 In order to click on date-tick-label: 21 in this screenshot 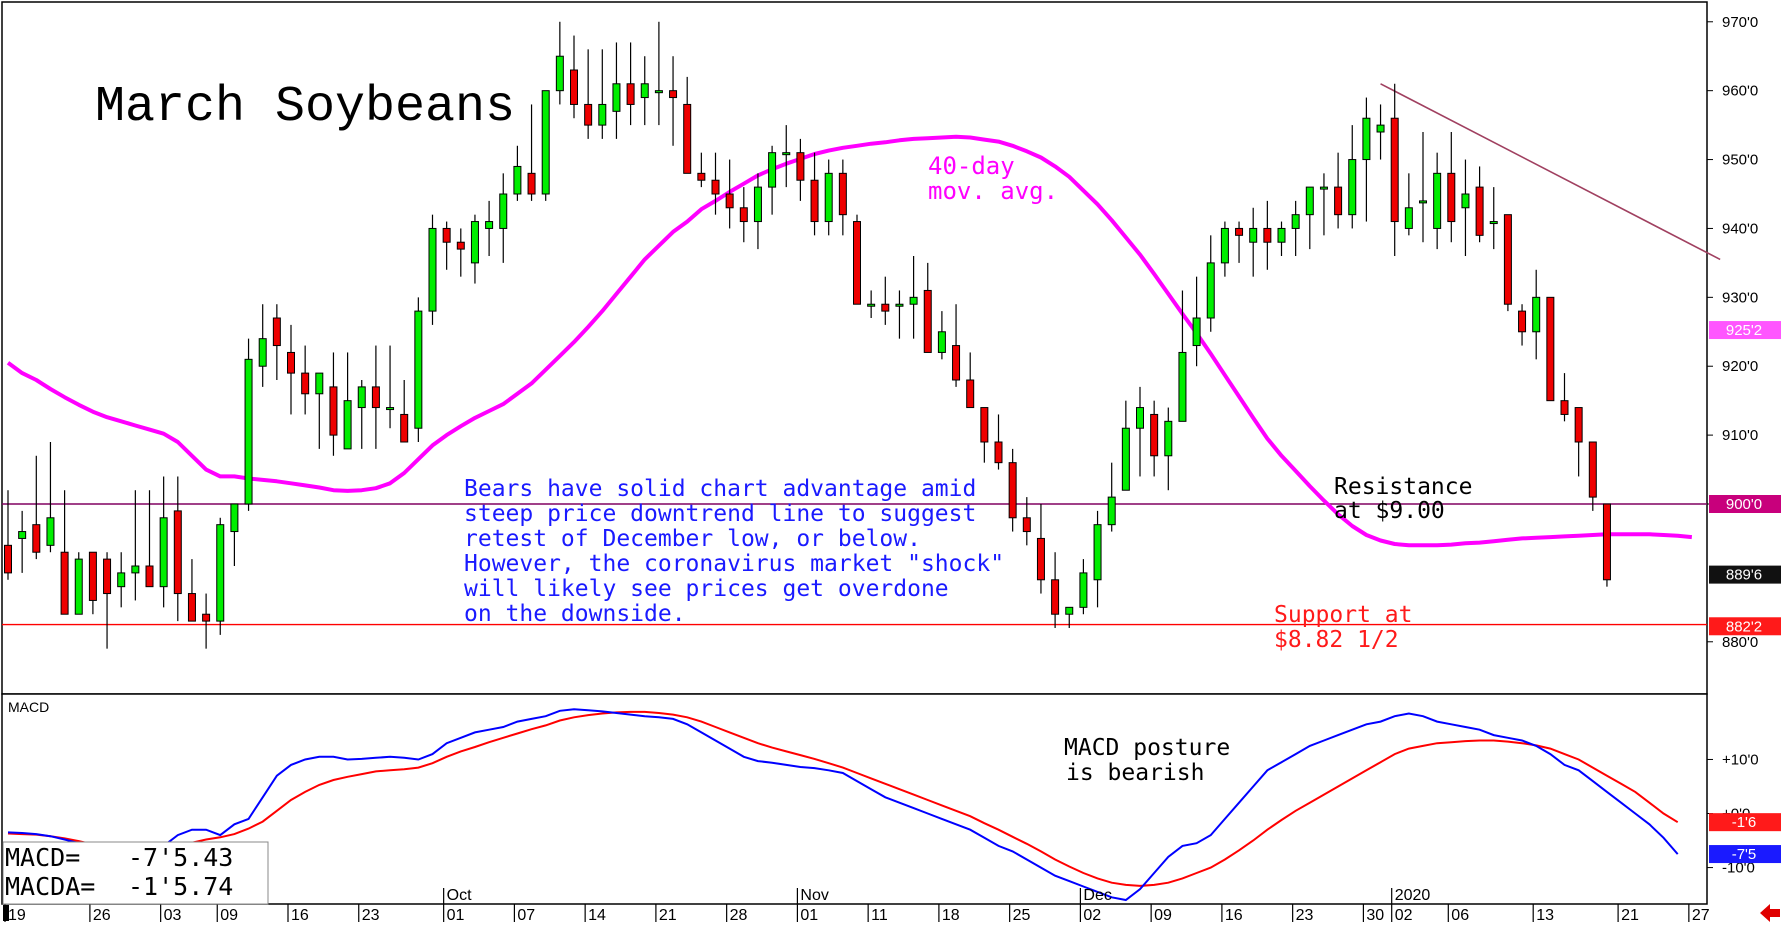, I will do `click(1630, 915)`.